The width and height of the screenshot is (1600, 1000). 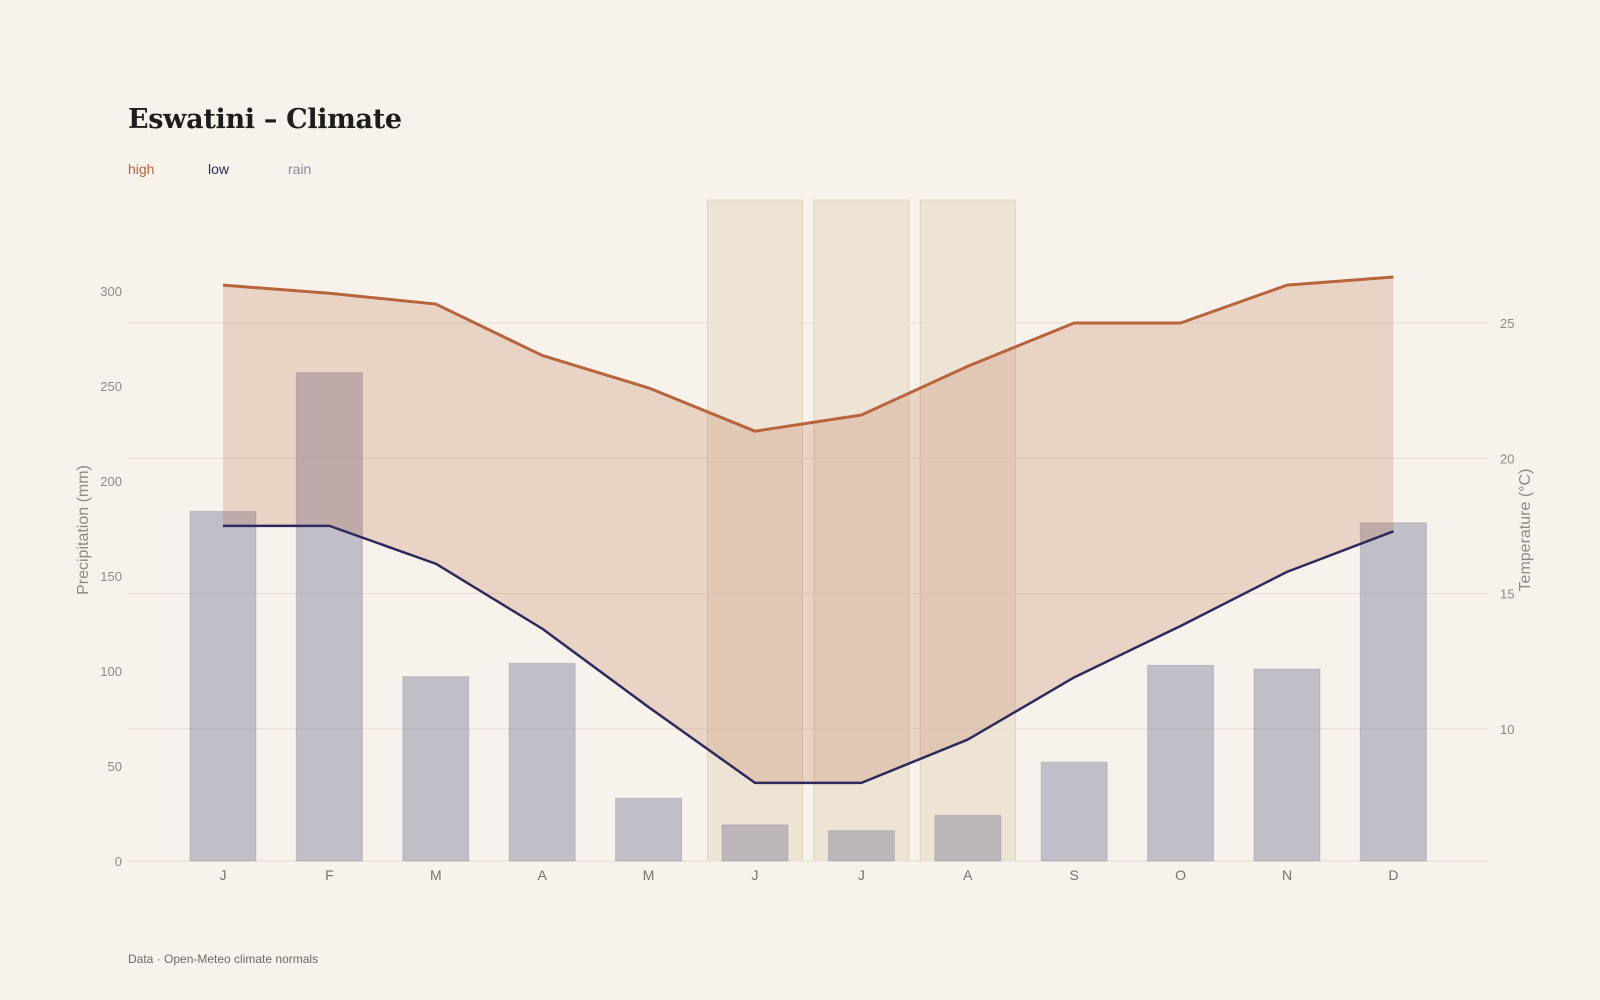 What do you see at coordinates (1507, 729) in the screenshot?
I see `right-axis-tick: 10` at bounding box center [1507, 729].